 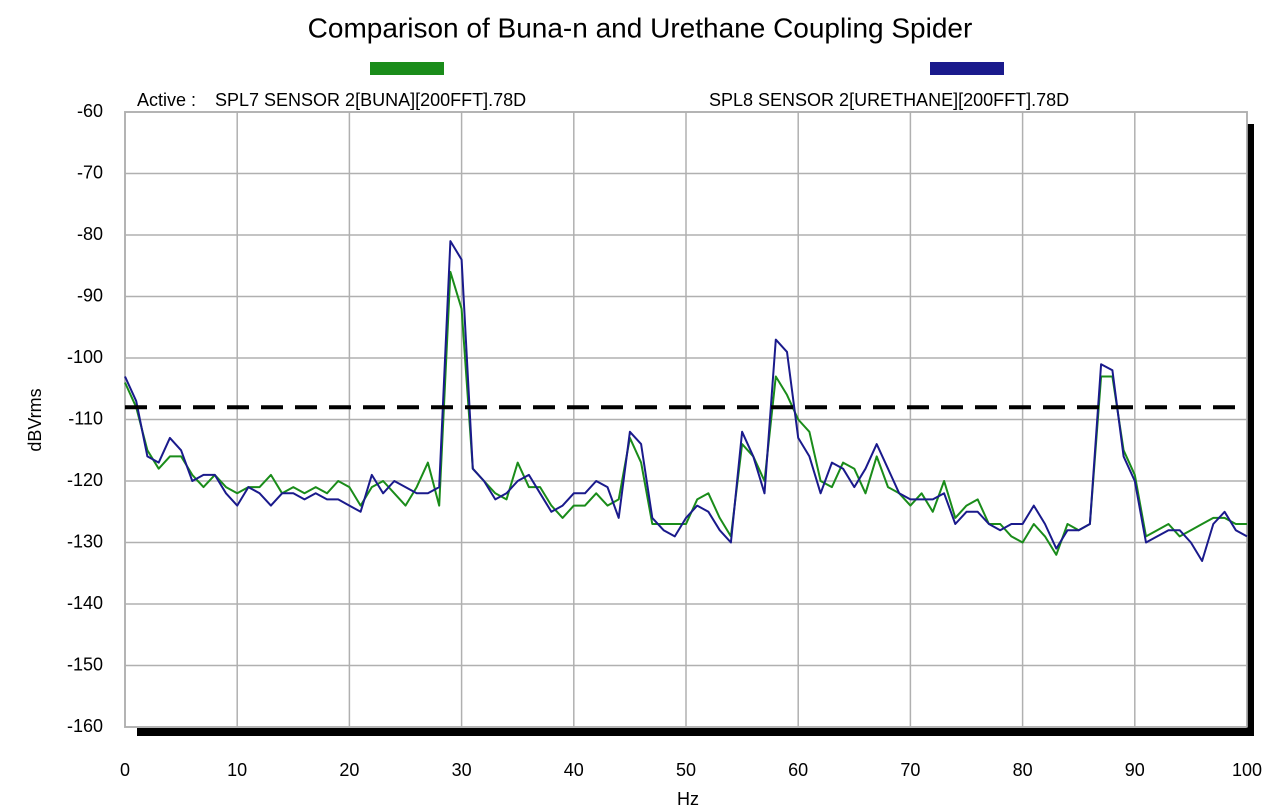 I want to click on y-tick-label: -90, so click(x=90, y=295).